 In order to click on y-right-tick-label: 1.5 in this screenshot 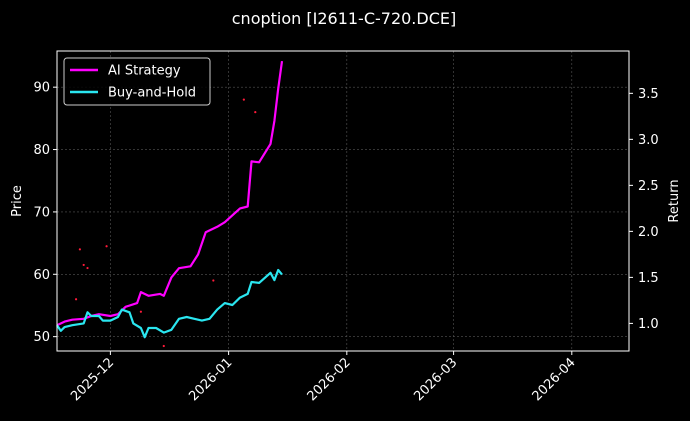, I will do `click(648, 278)`.